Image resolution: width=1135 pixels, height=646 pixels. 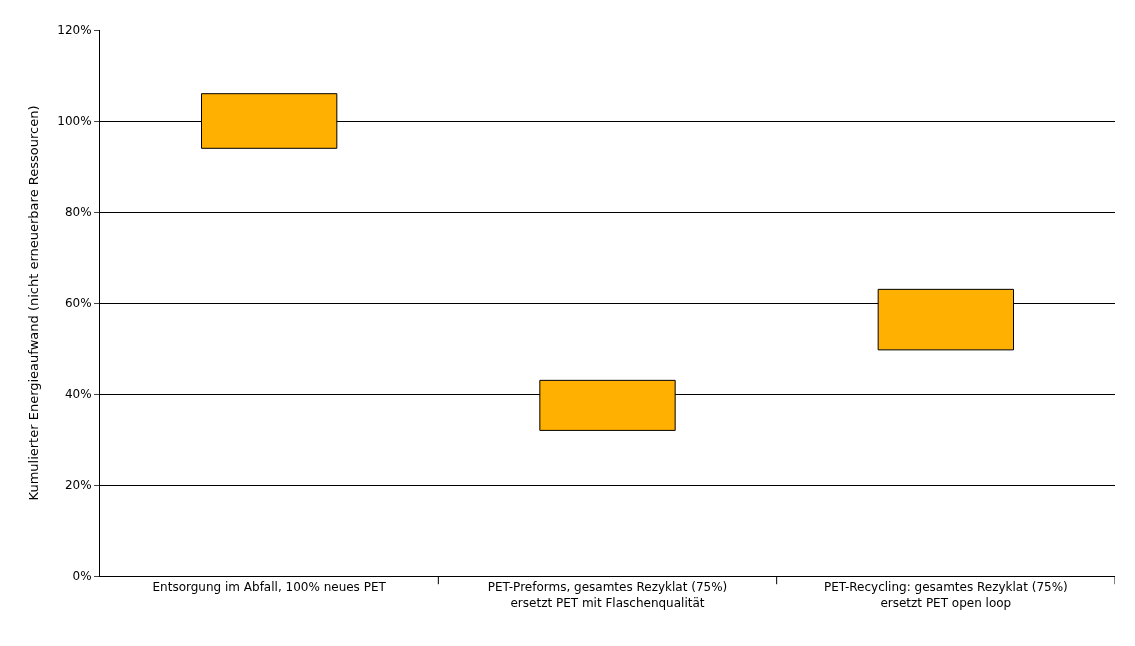 I want to click on x-tick-label: PET-Recycling: gesamtes Rezyklat (75%) ersetzt PET open loop, so click(x=945, y=595).